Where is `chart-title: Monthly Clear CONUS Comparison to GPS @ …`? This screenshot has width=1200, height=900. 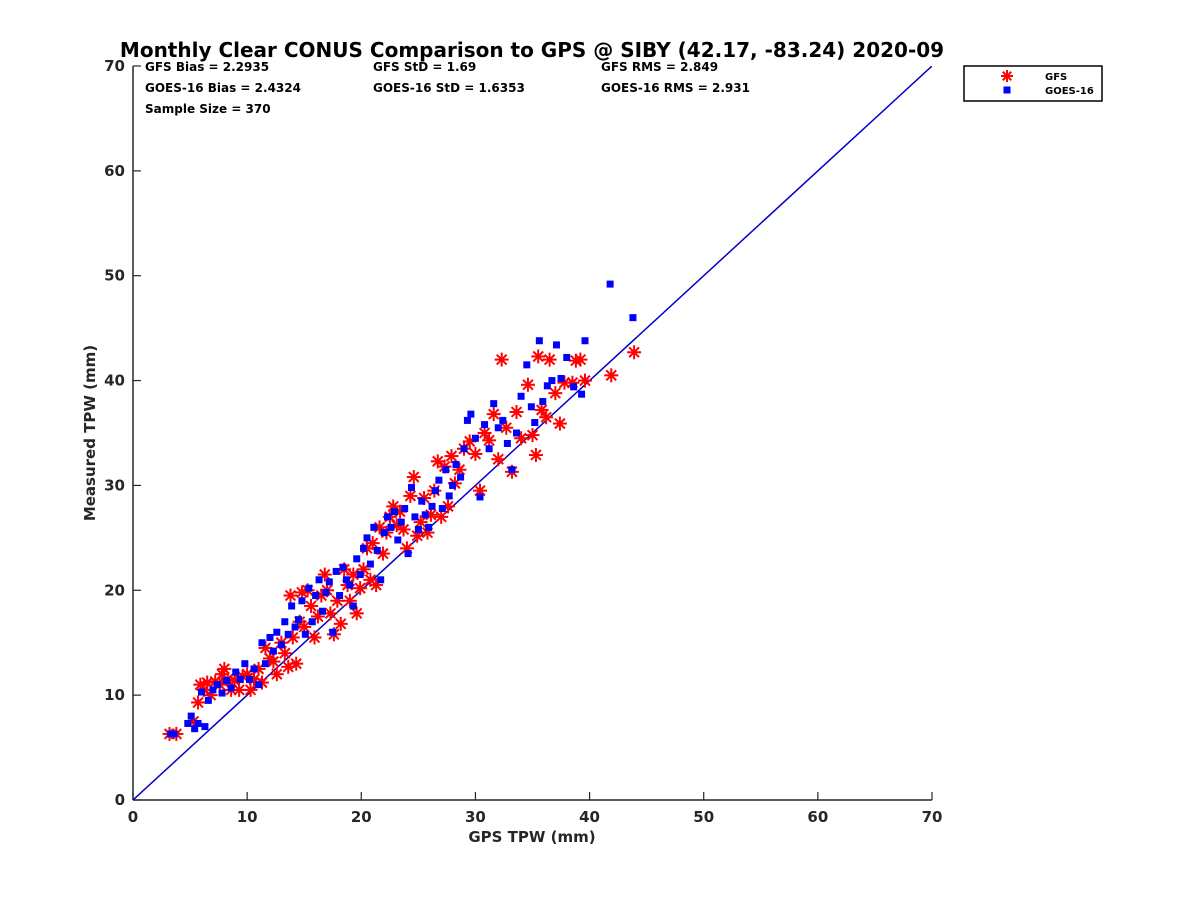 chart-title: Monthly Clear CONUS Comparison to GPS @ … is located at coordinates (532, 50).